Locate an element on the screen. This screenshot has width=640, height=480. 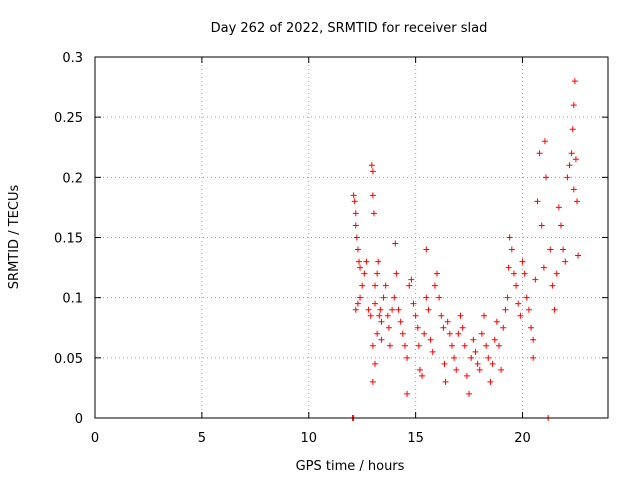
y-tick-label: 0.25 is located at coordinates (68, 118).